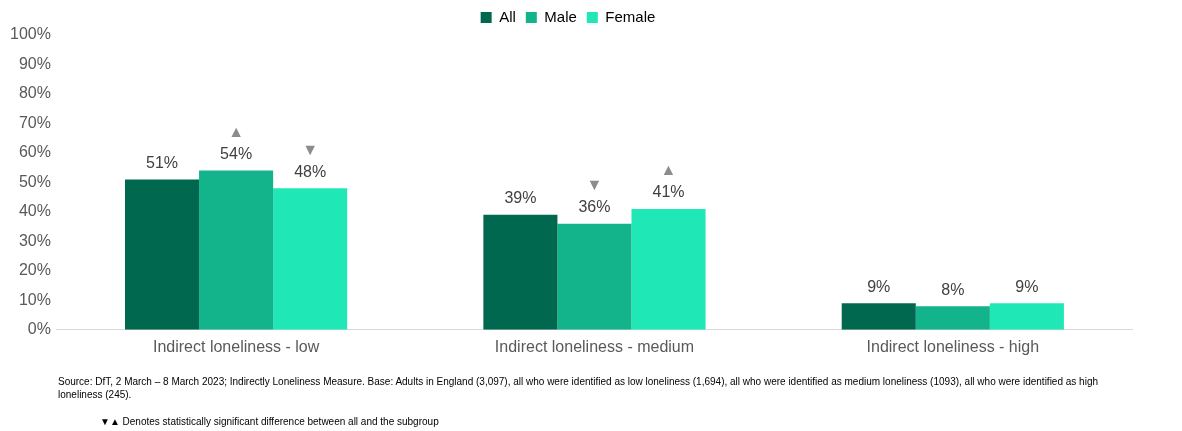 The width and height of the screenshot is (1182, 431). What do you see at coordinates (560, 16) in the screenshot?
I see `legend-label: Male` at bounding box center [560, 16].